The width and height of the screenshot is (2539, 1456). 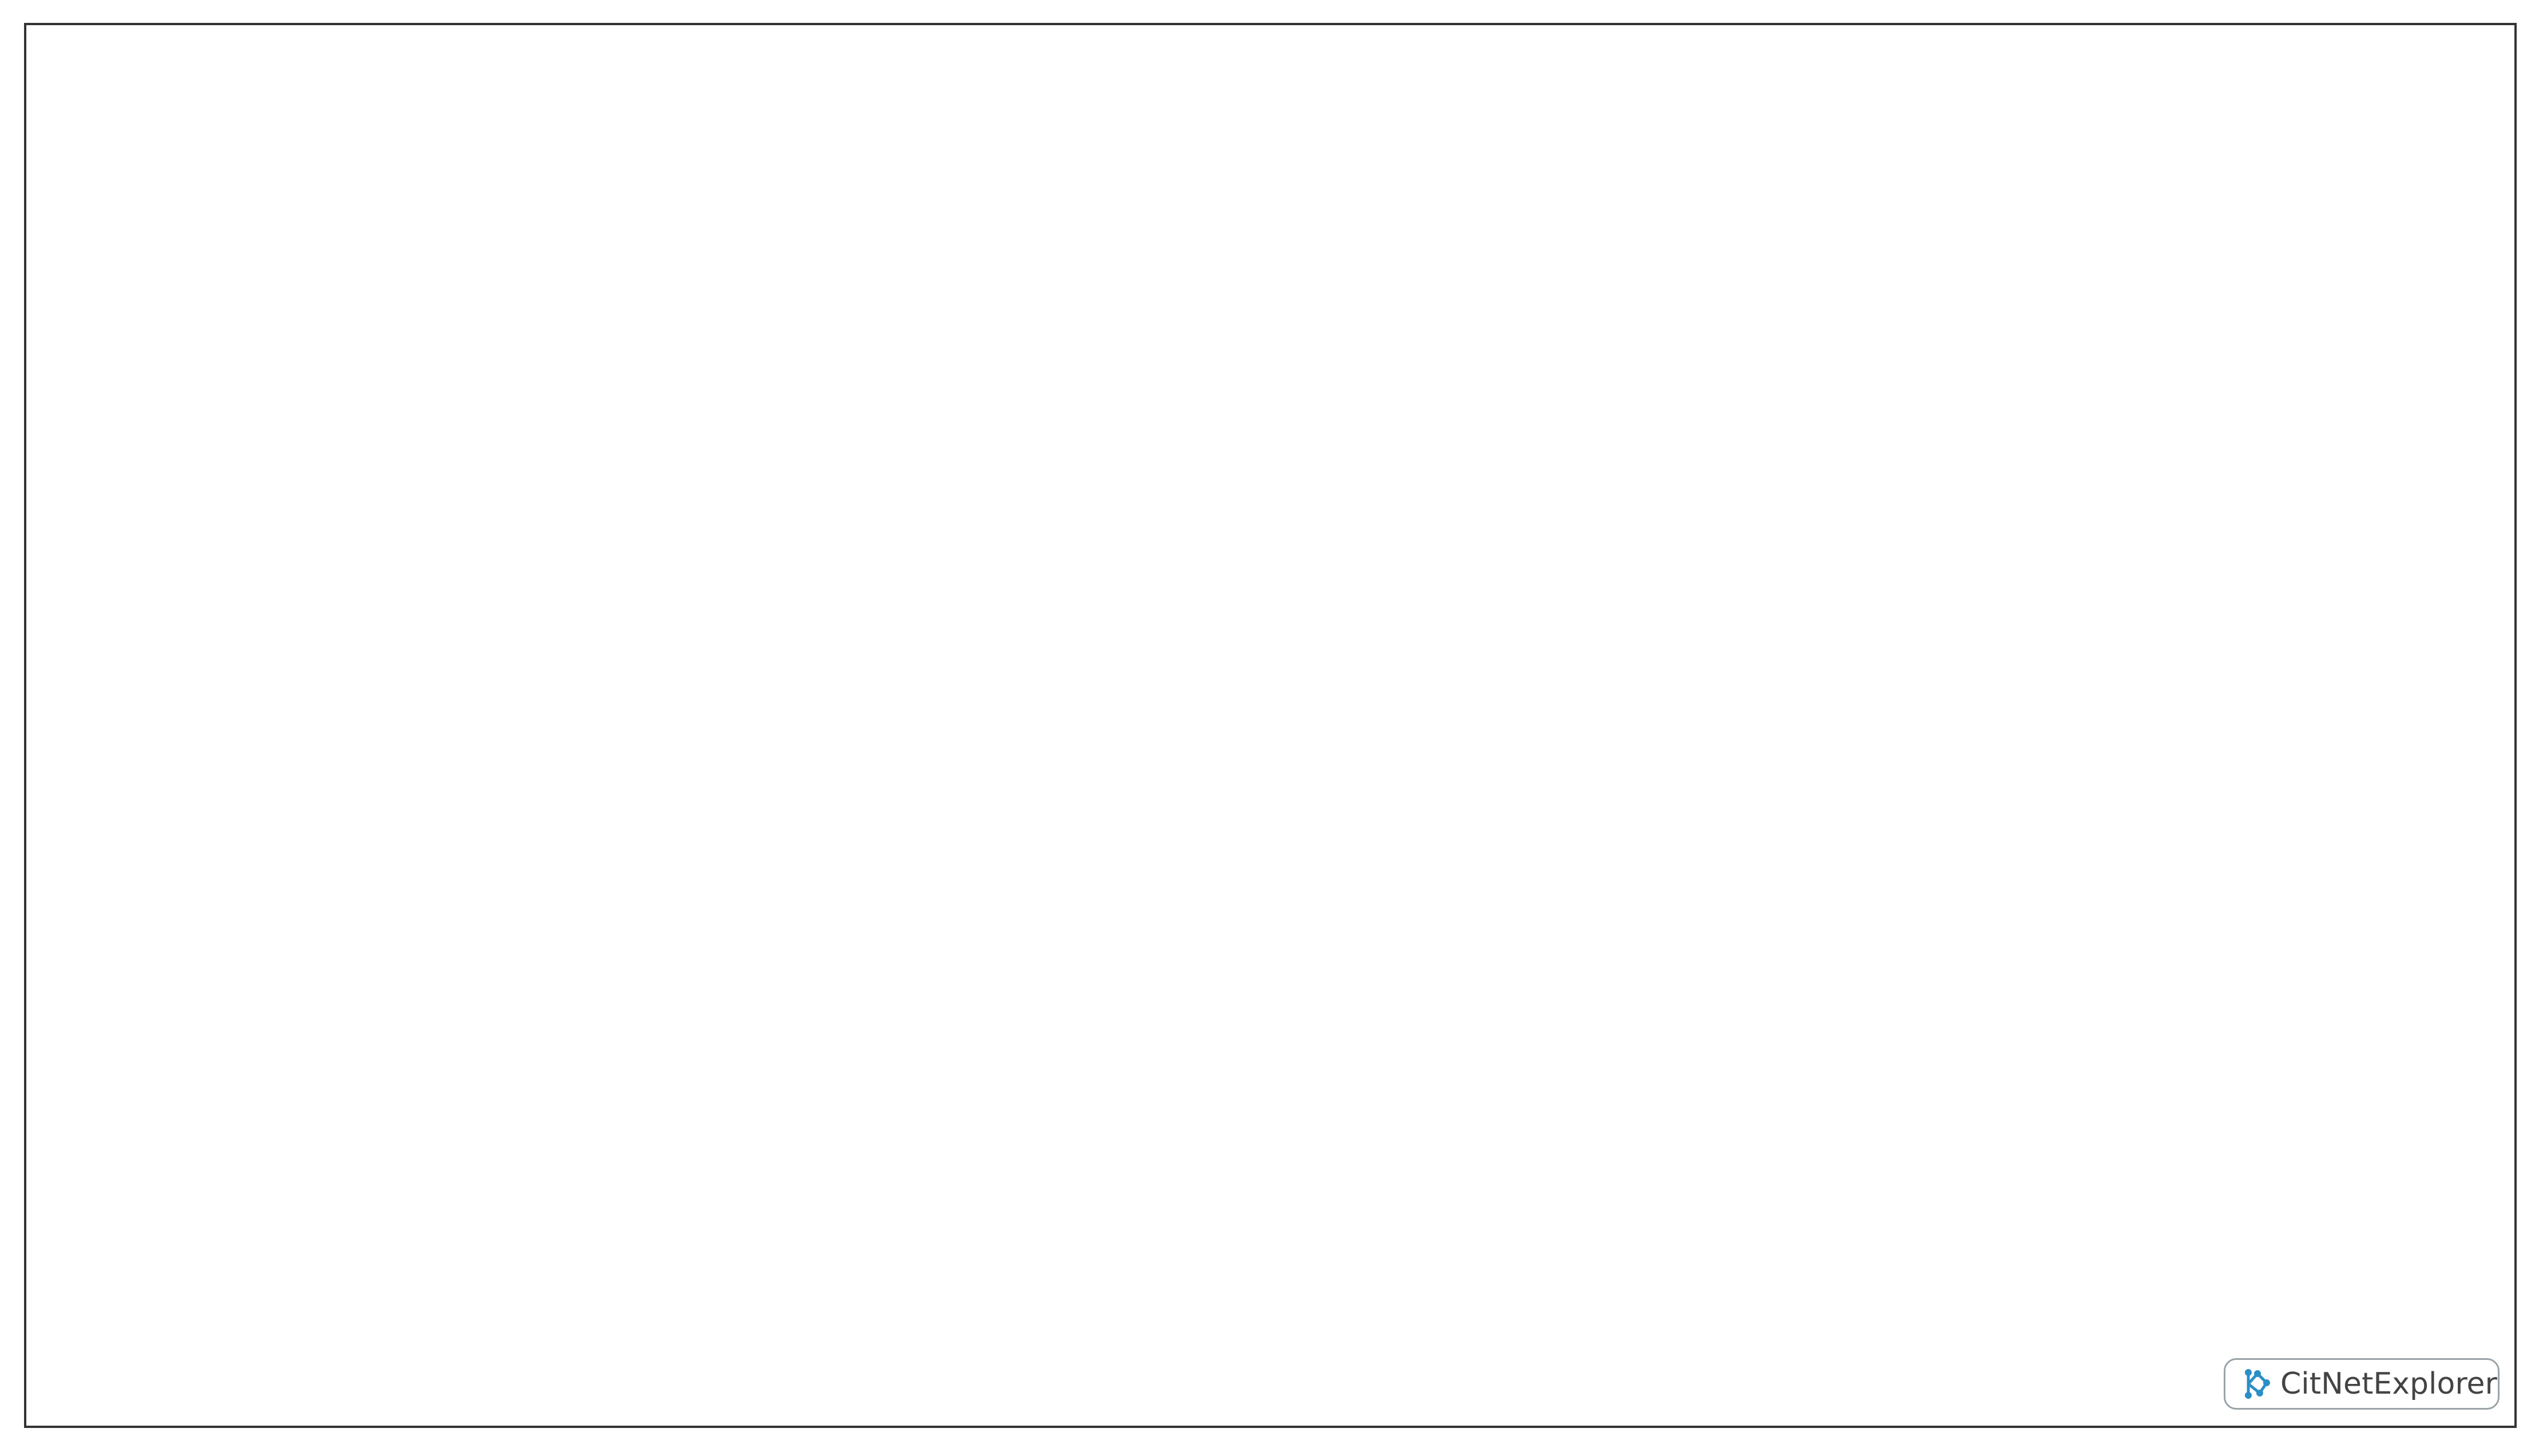 I want to click on citnetexplorer-badge: CitNetExplorer, so click(x=2362, y=1384).